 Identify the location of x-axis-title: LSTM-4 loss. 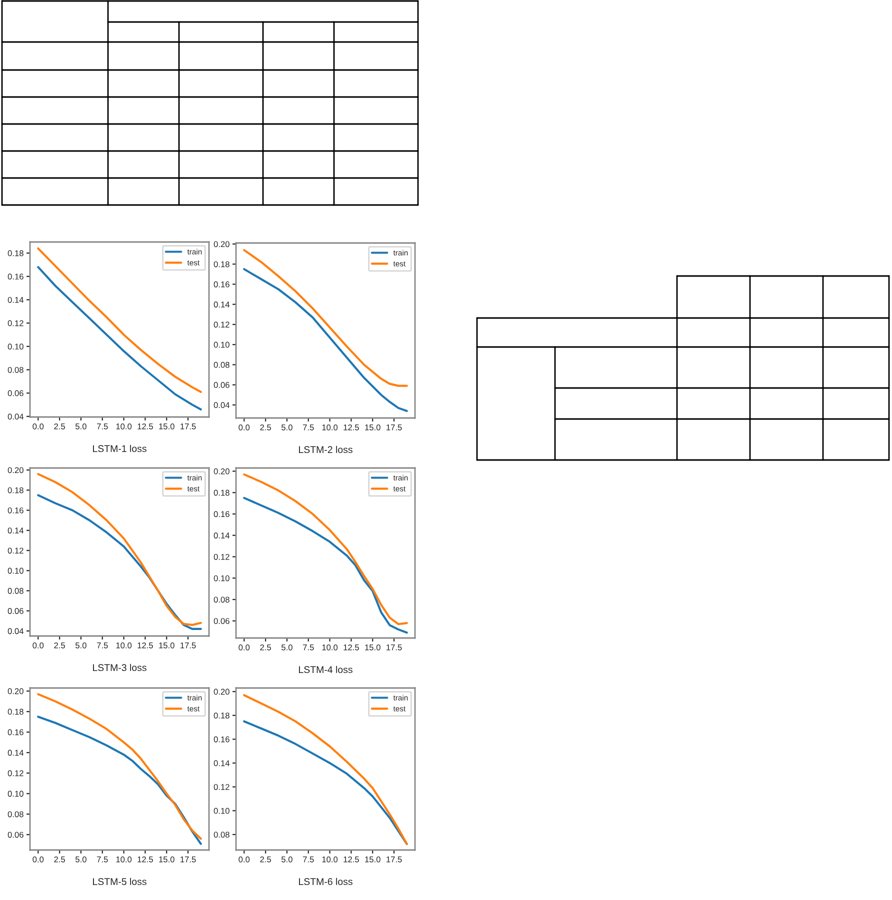
(325, 670).